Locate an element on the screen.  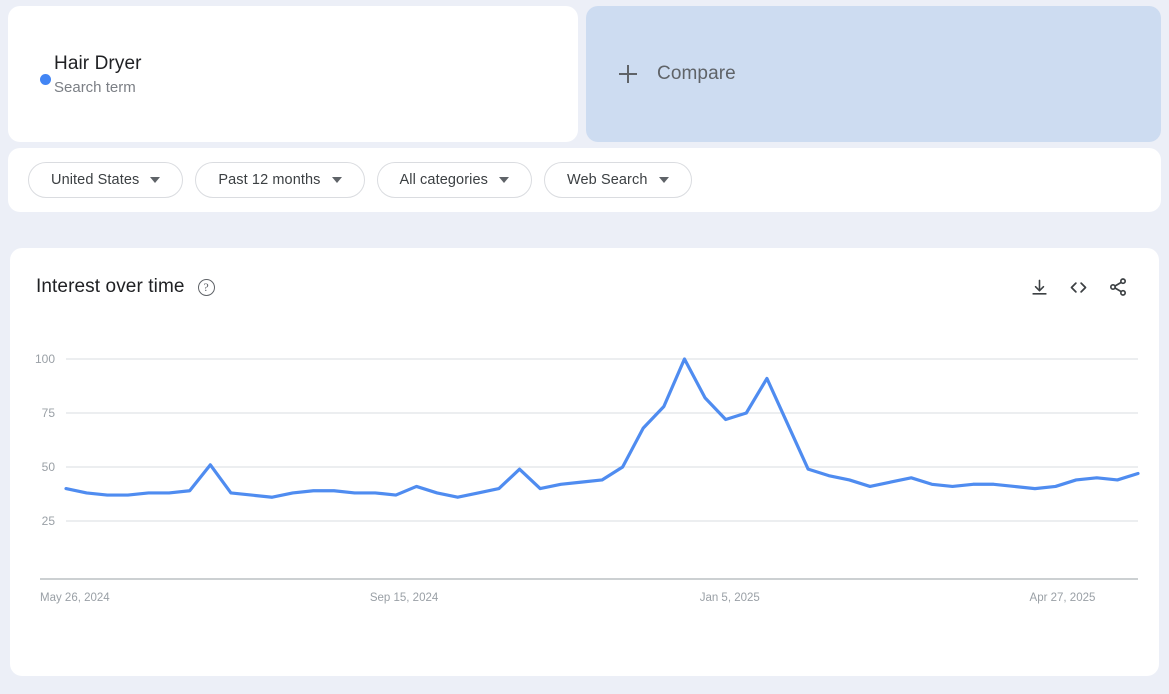
share-icon is located at coordinates (1118, 287).